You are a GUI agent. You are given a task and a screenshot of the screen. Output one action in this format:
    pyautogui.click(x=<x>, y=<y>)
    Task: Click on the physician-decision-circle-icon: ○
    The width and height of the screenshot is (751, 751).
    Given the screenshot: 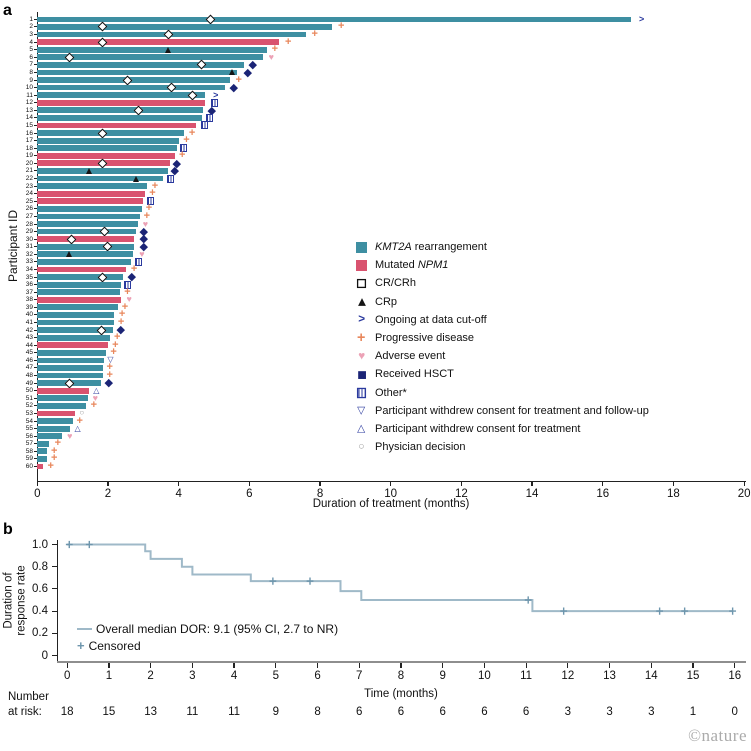 What is the action you would take?
    pyautogui.click(x=361, y=446)
    